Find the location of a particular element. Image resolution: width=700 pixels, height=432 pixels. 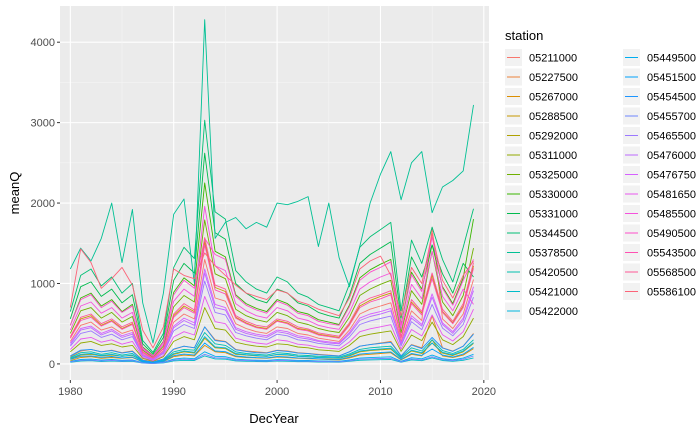

y-tick-label: 4000 is located at coordinates (43, 43).